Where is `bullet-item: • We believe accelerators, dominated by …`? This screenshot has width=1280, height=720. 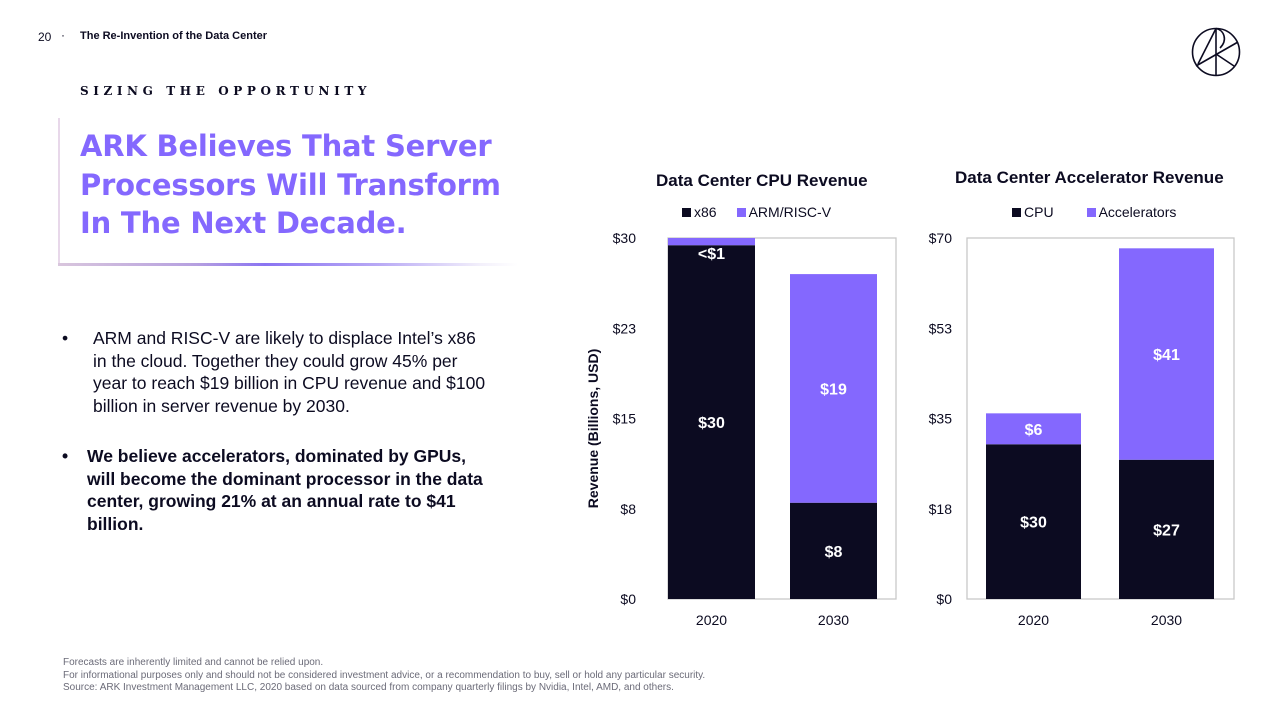 bullet-item: • We believe accelerators, dominated by … is located at coordinates (275, 490).